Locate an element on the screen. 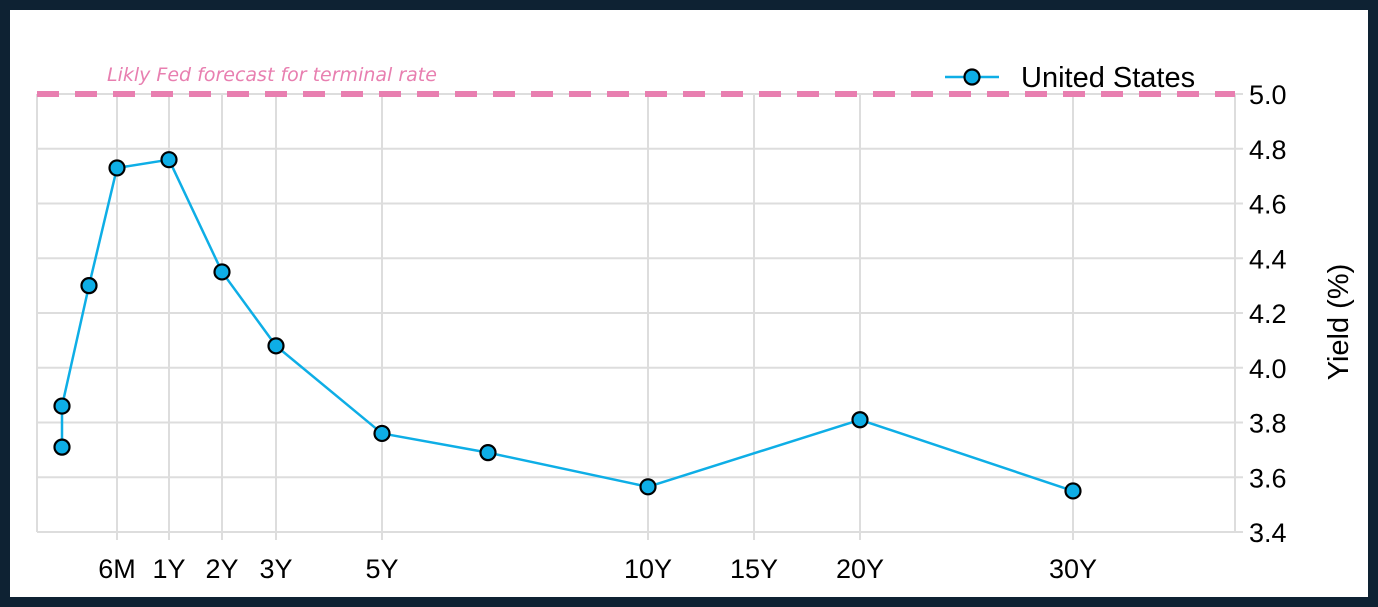 Image resolution: width=1378 pixels, height=607 pixels. y-tick-label: 4.6 is located at coordinates (1268, 205).